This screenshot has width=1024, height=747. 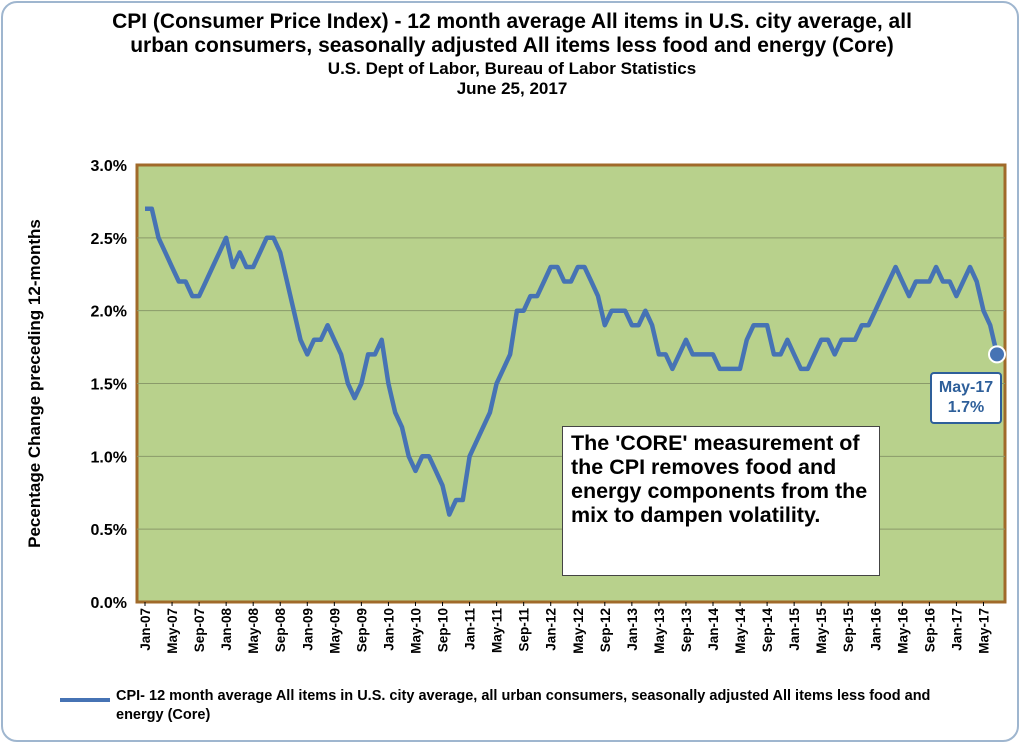 What do you see at coordinates (740, 631) in the screenshot?
I see `x-tick-label: May-14` at bounding box center [740, 631].